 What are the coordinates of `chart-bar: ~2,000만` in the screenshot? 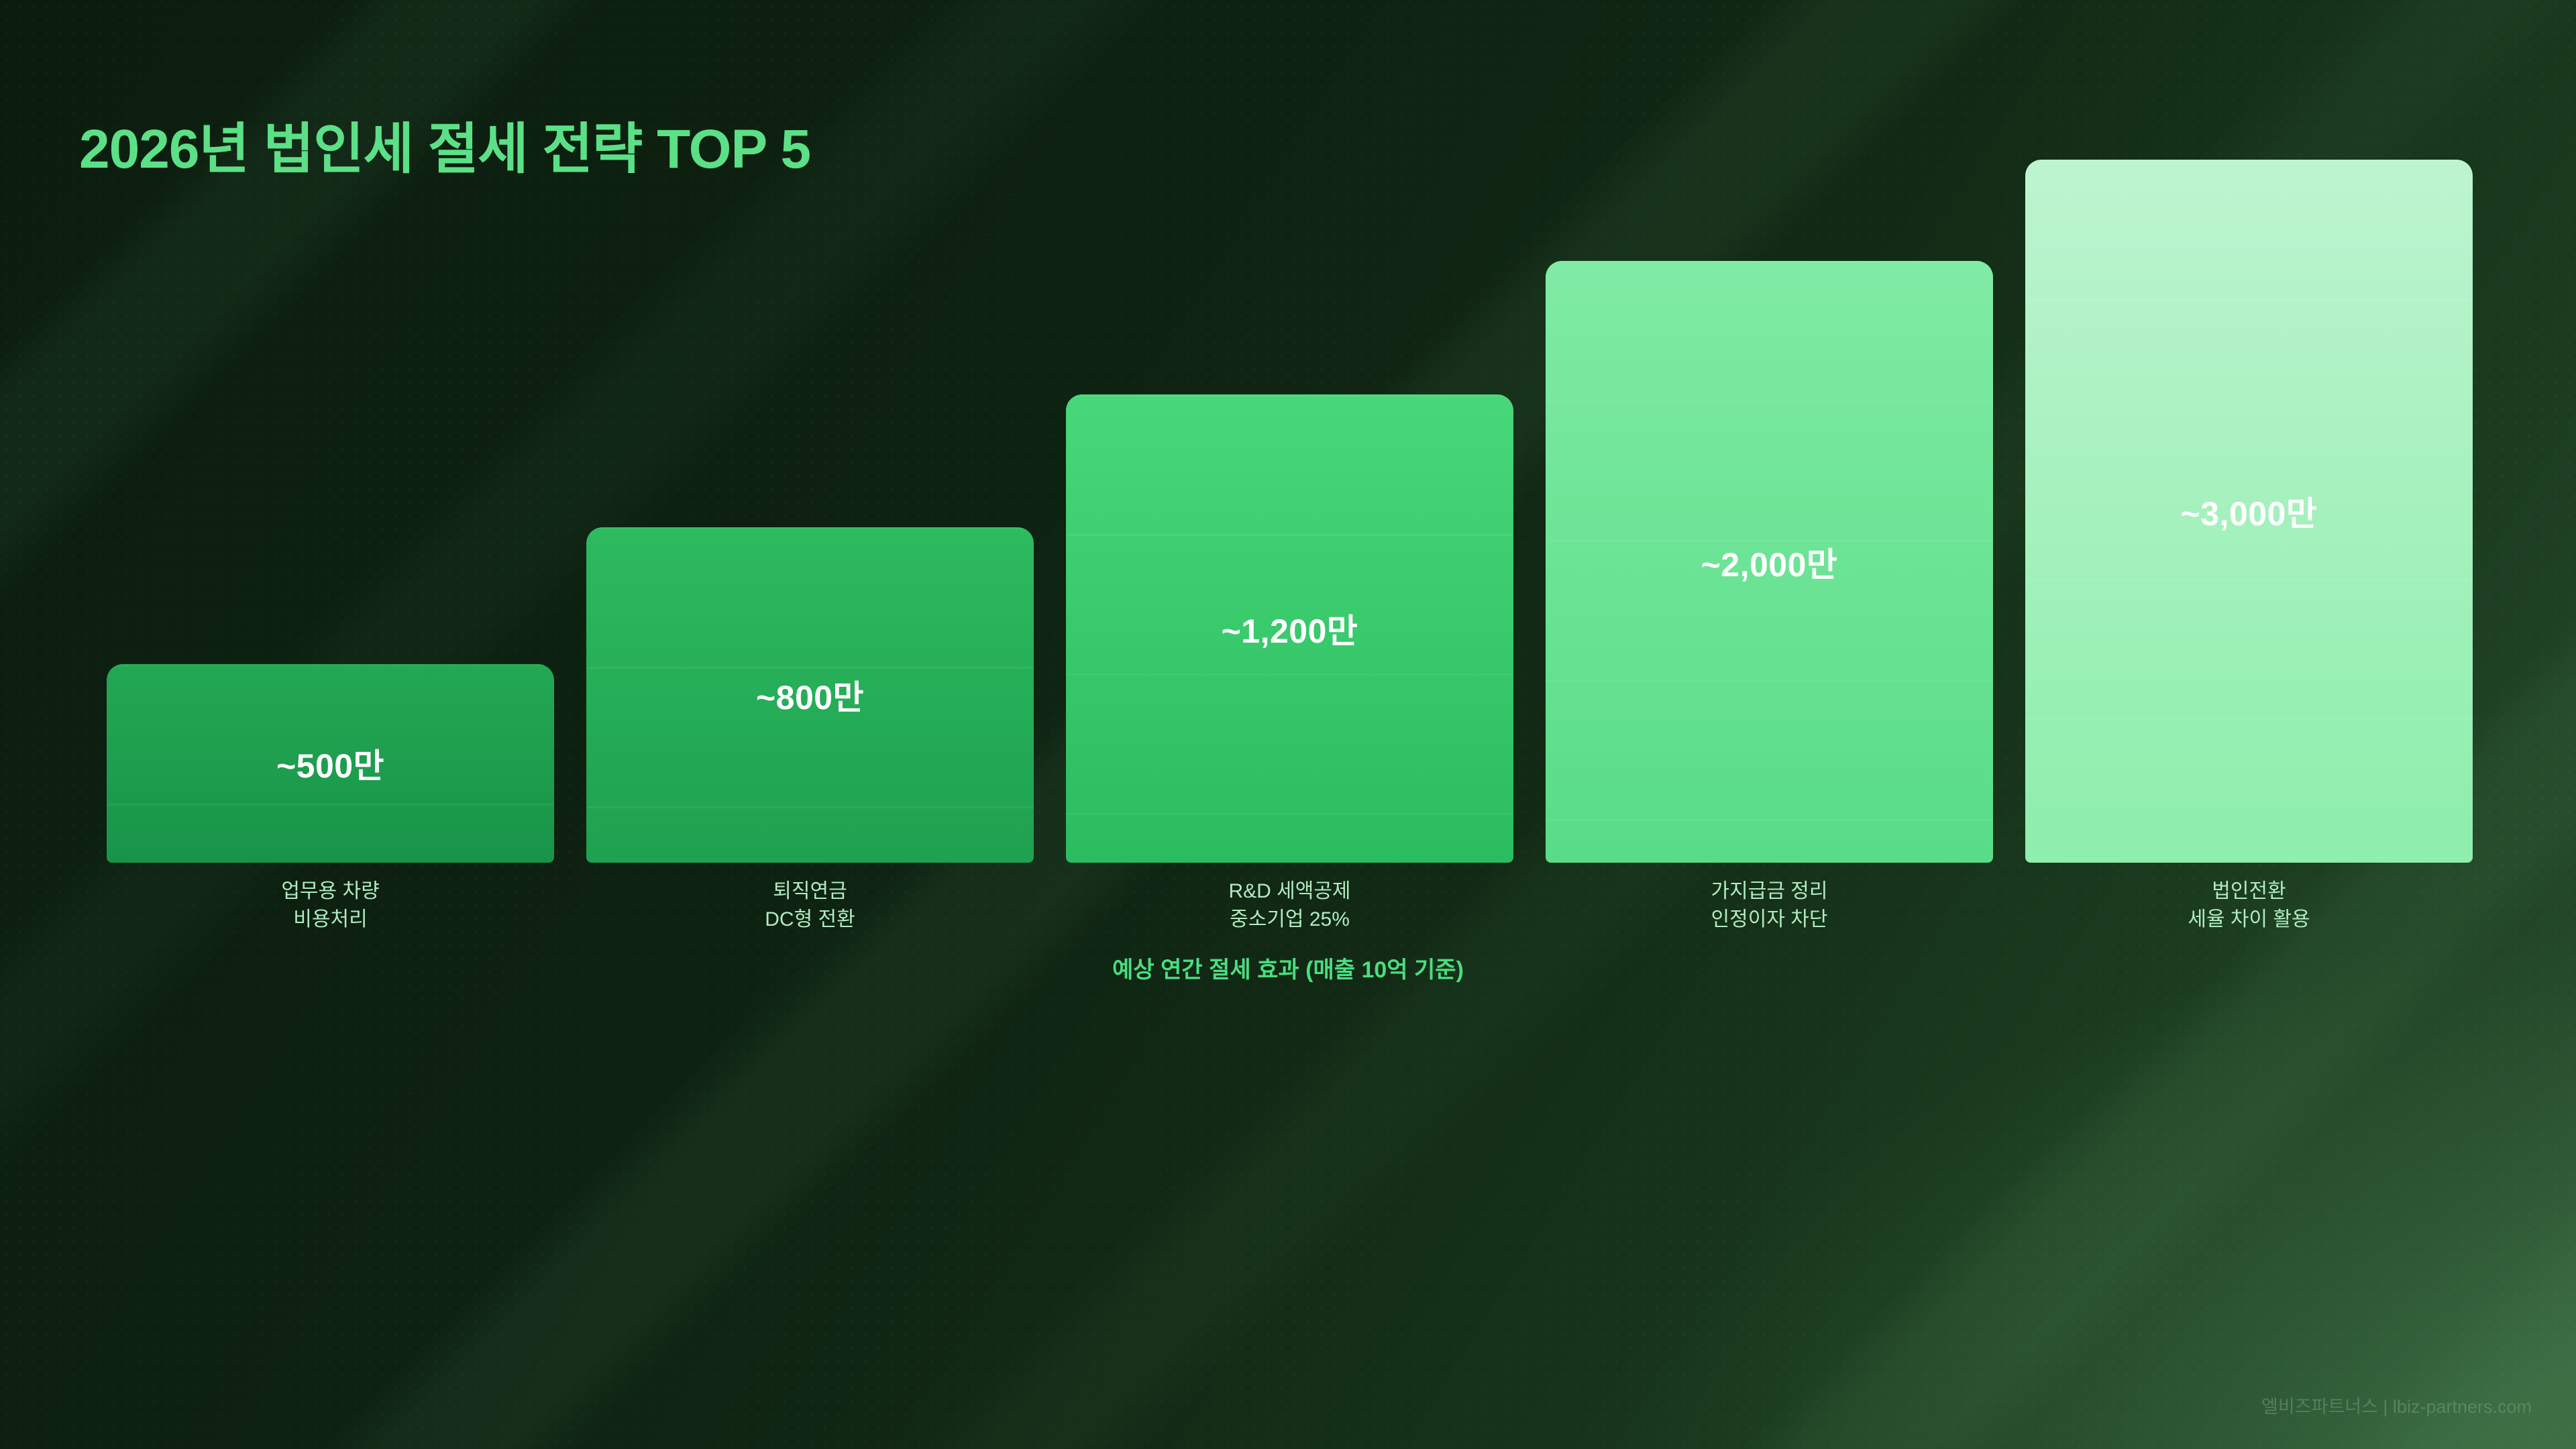 It's located at (1769, 562).